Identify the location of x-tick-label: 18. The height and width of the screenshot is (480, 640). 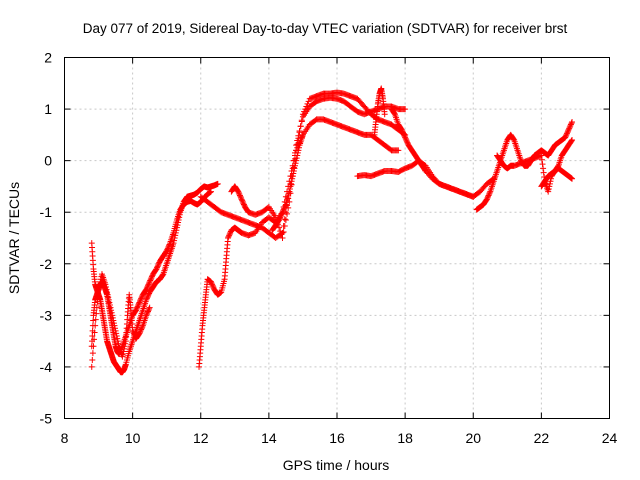
(405, 438).